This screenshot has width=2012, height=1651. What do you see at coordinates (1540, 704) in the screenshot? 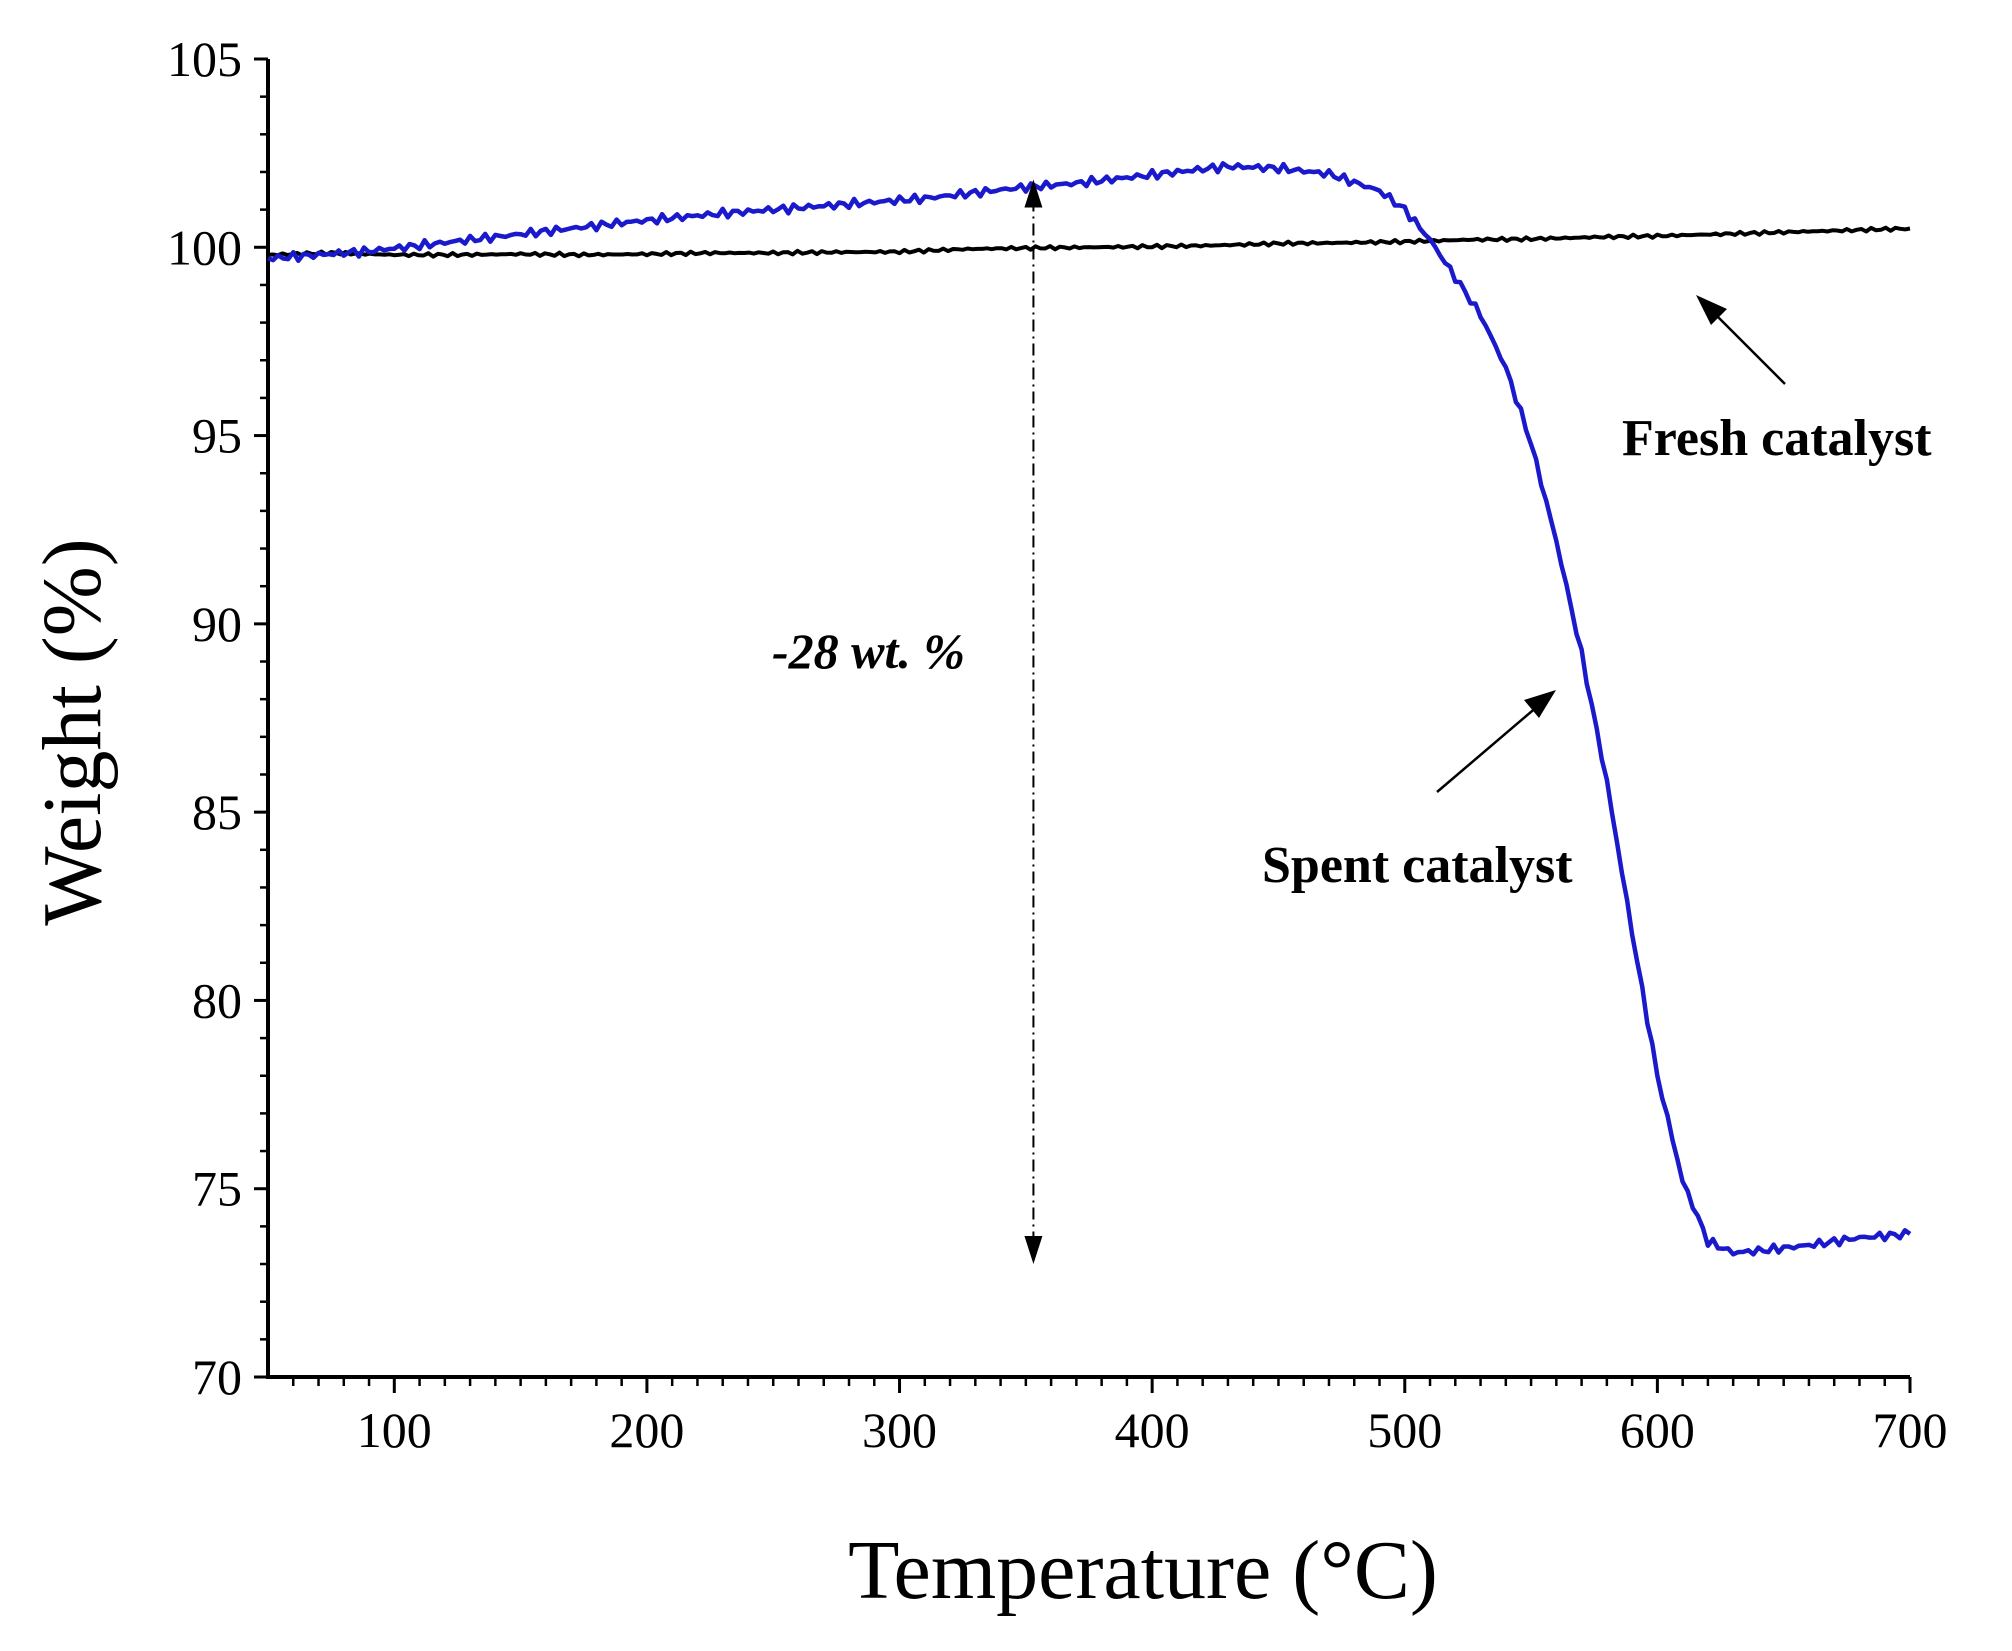
I see `spent-catalyst-arrowhead` at bounding box center [1540, 704].